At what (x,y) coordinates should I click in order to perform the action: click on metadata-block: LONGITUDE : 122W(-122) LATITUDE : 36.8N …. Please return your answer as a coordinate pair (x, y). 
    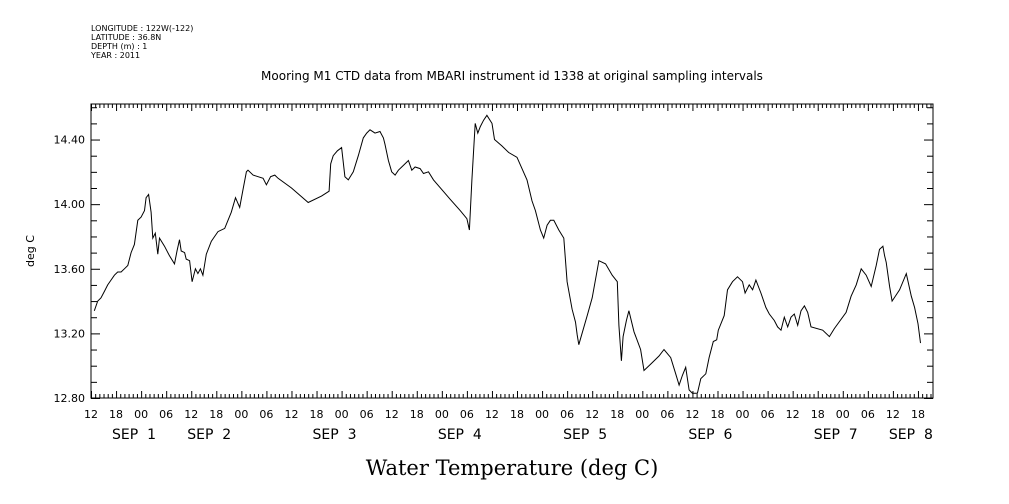
    Looking at the image, I should click on (141, 42).